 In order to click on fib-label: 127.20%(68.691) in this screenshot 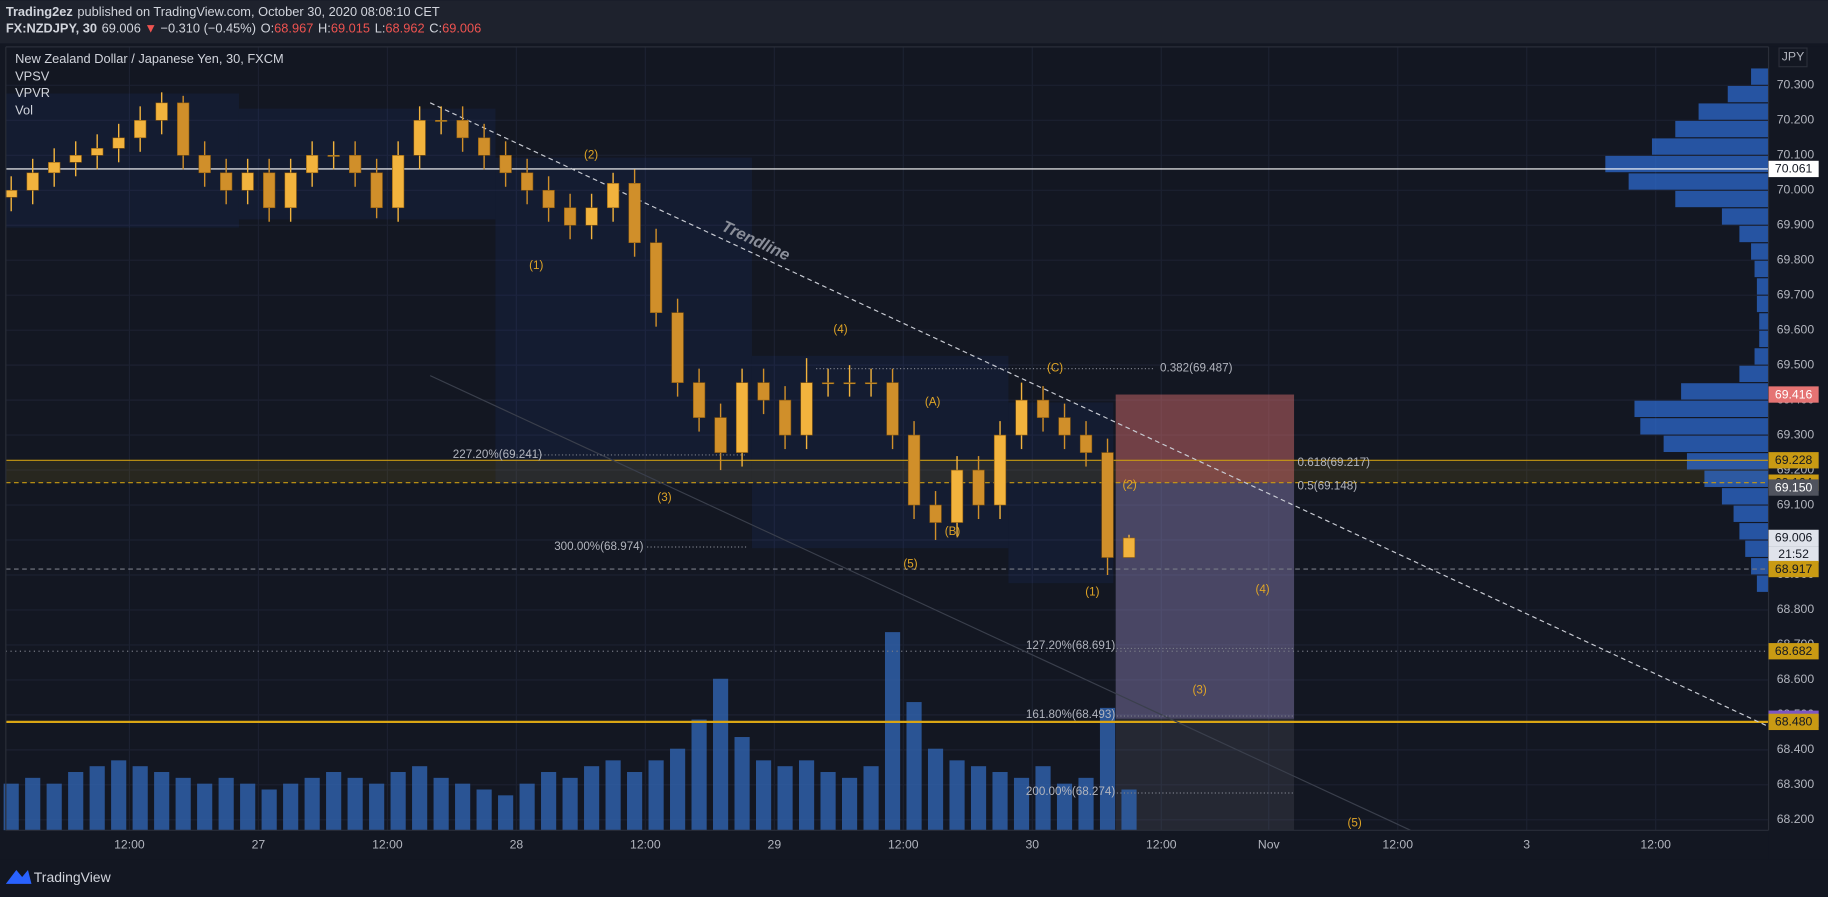, I will do `click(1070, 645)`.